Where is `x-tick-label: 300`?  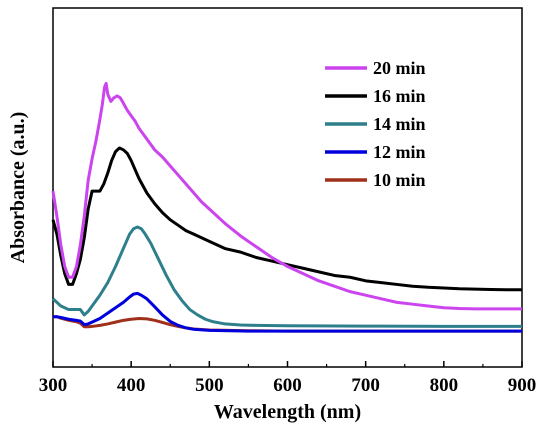 x-tick-label: 300 is located at coordinates (53, 385).